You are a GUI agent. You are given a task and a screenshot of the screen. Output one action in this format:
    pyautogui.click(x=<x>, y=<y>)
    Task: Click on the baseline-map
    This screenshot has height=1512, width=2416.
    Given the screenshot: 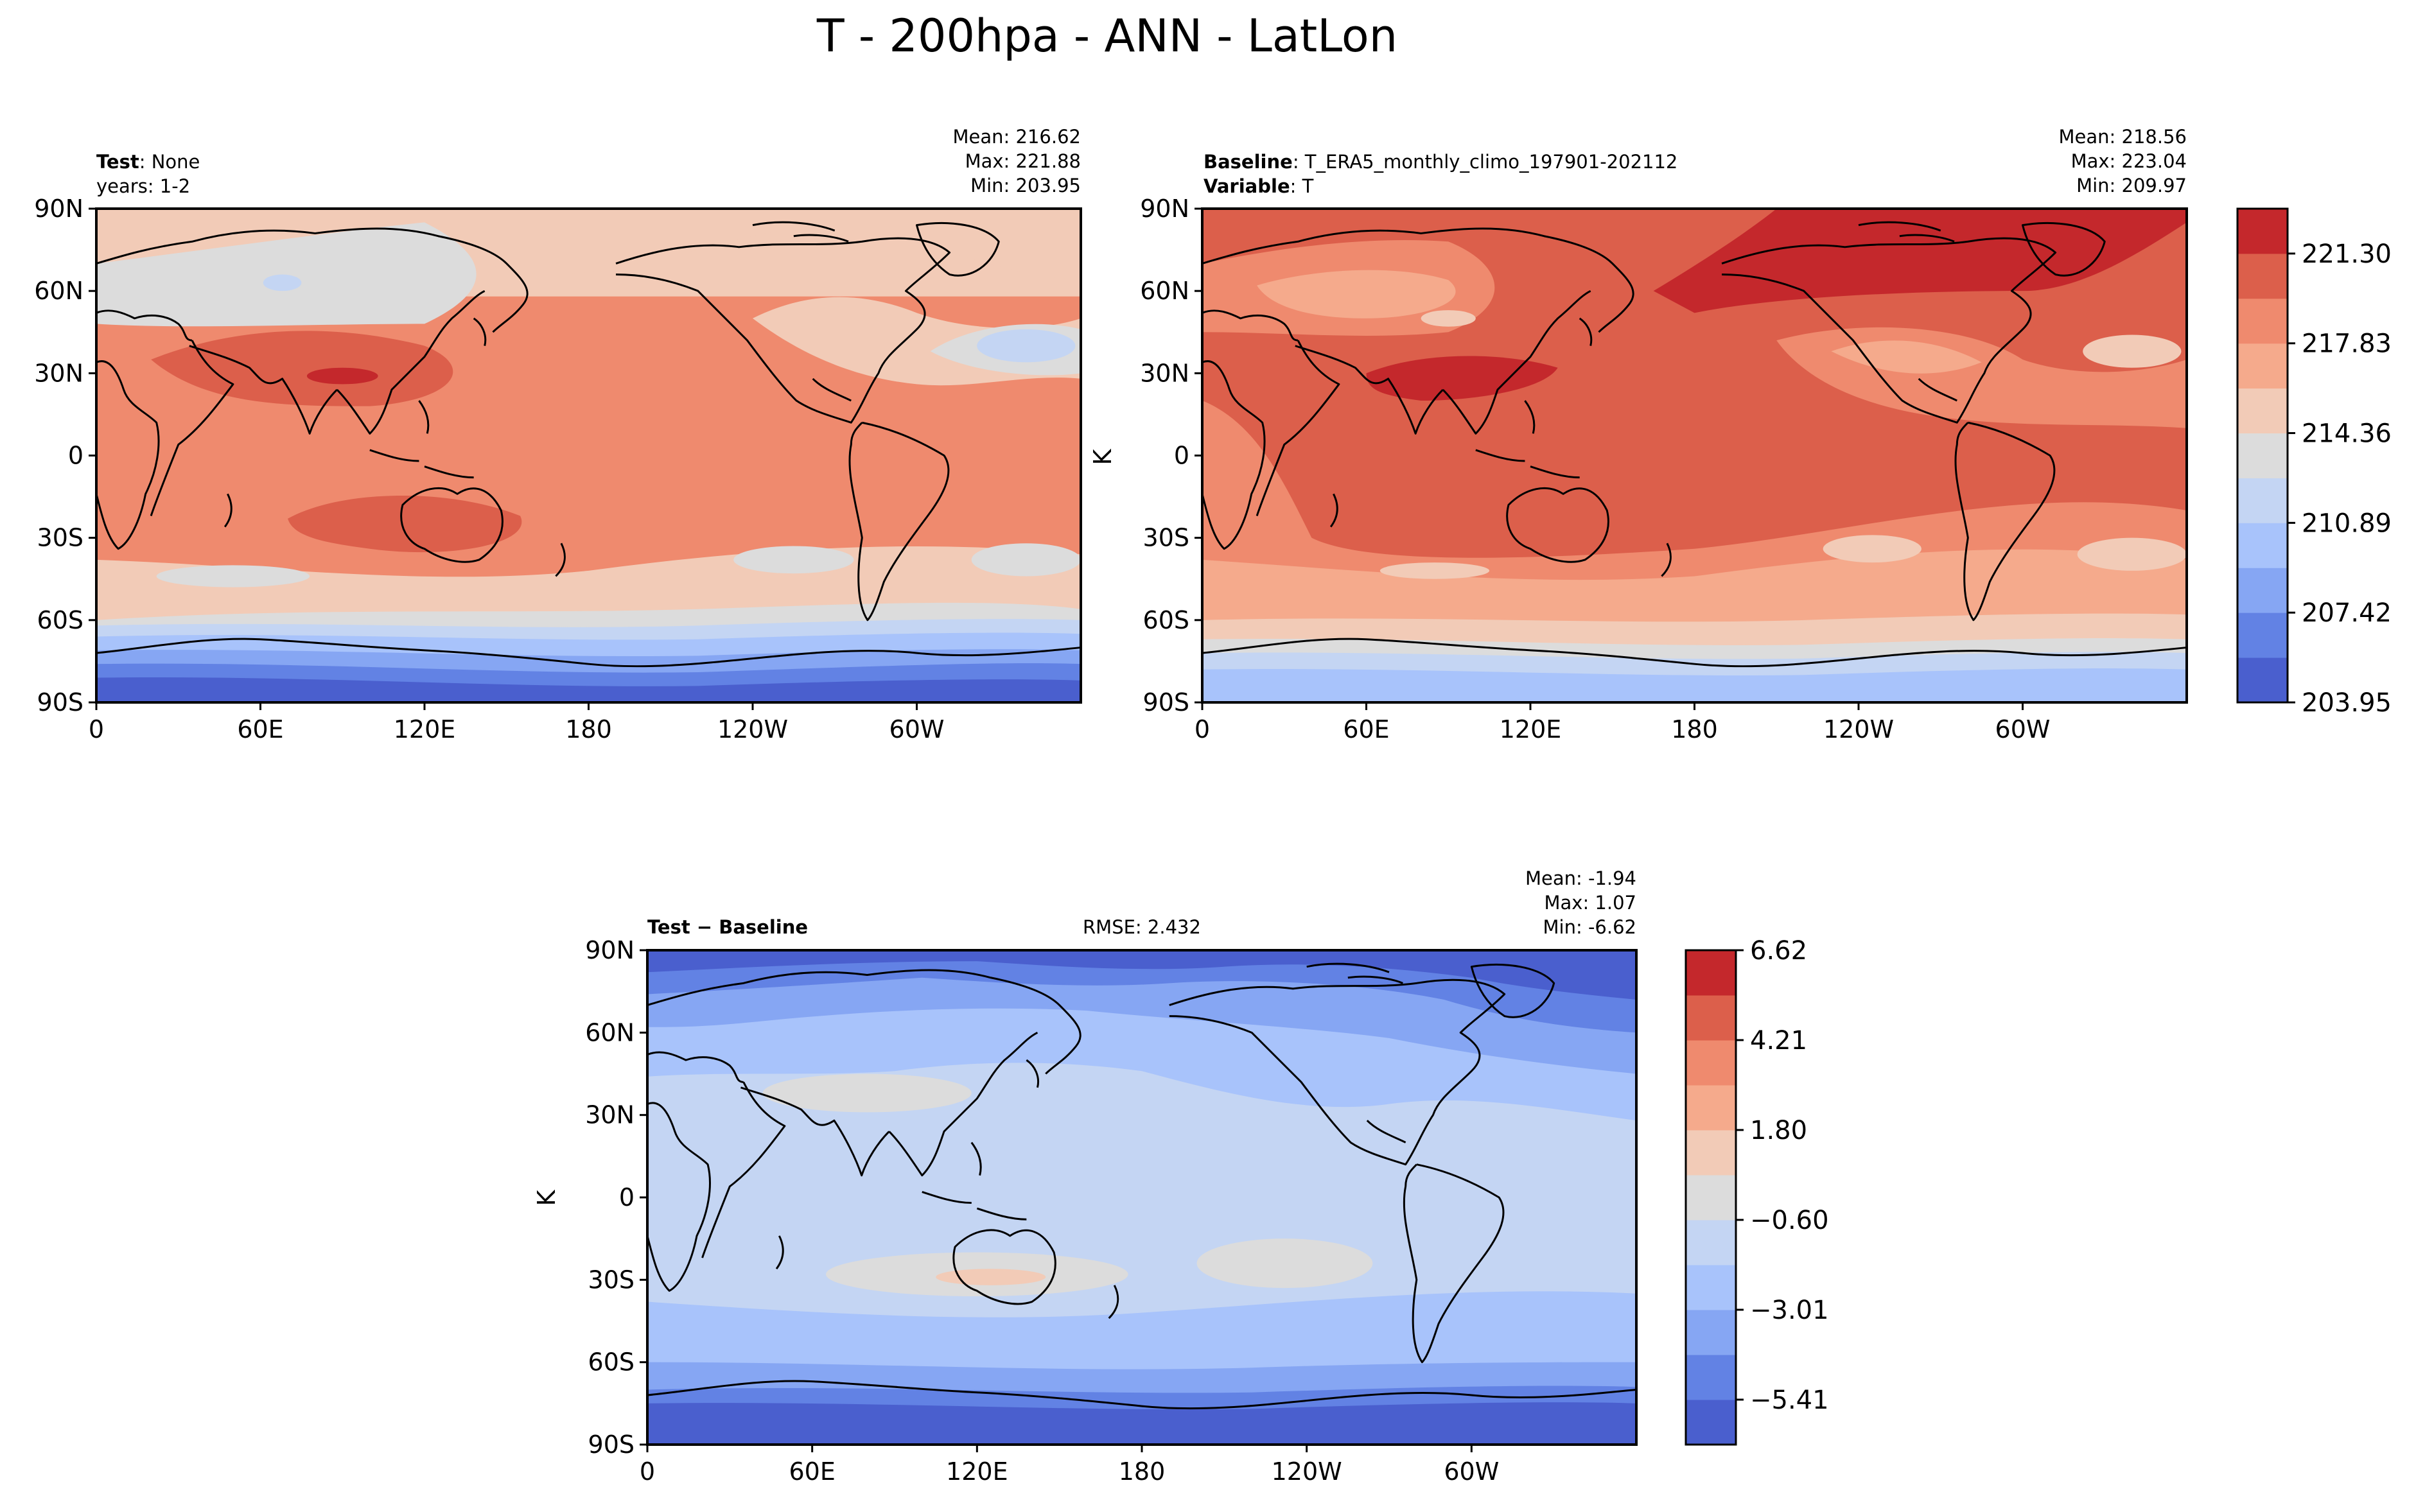 What is the action you would take?
    pyautogui.click(x=1695, y=455)
    